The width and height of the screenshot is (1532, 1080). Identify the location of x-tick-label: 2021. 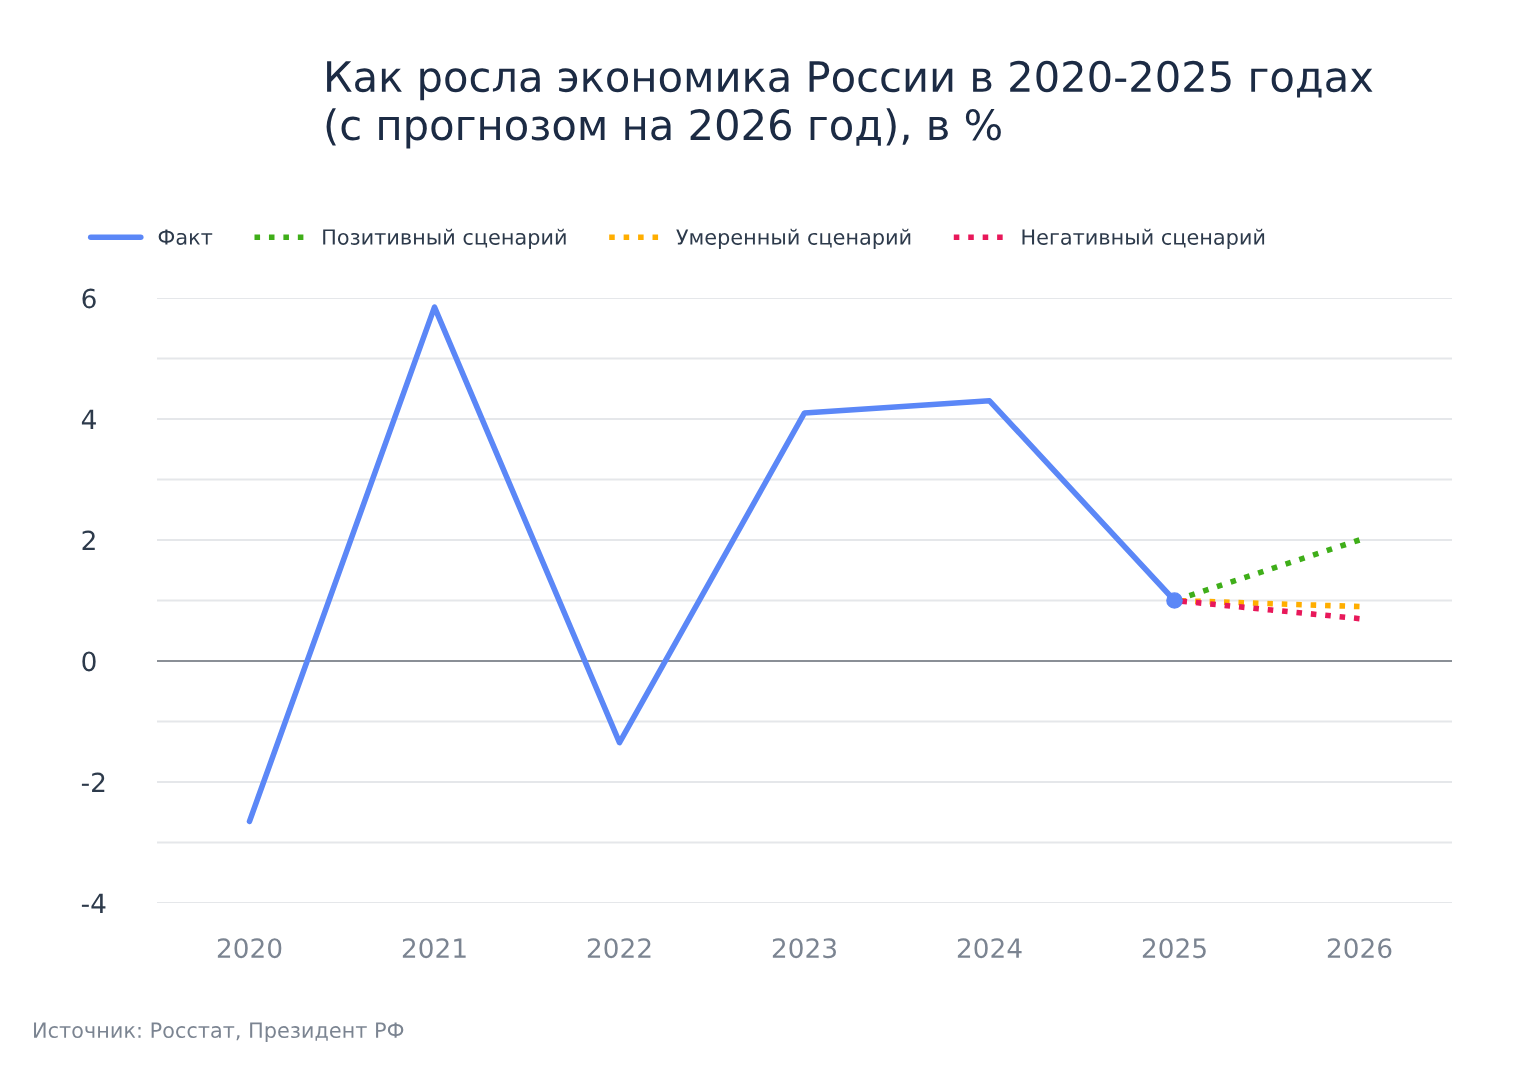
(434, 948).